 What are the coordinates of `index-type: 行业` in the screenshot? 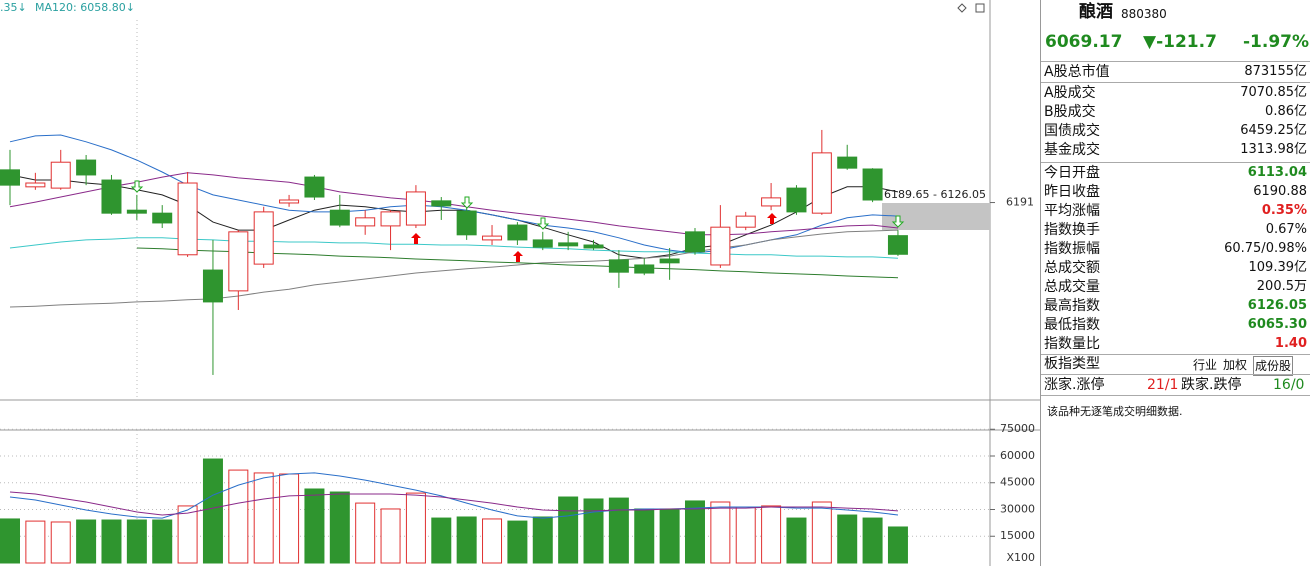 It's located at (1205, 365).